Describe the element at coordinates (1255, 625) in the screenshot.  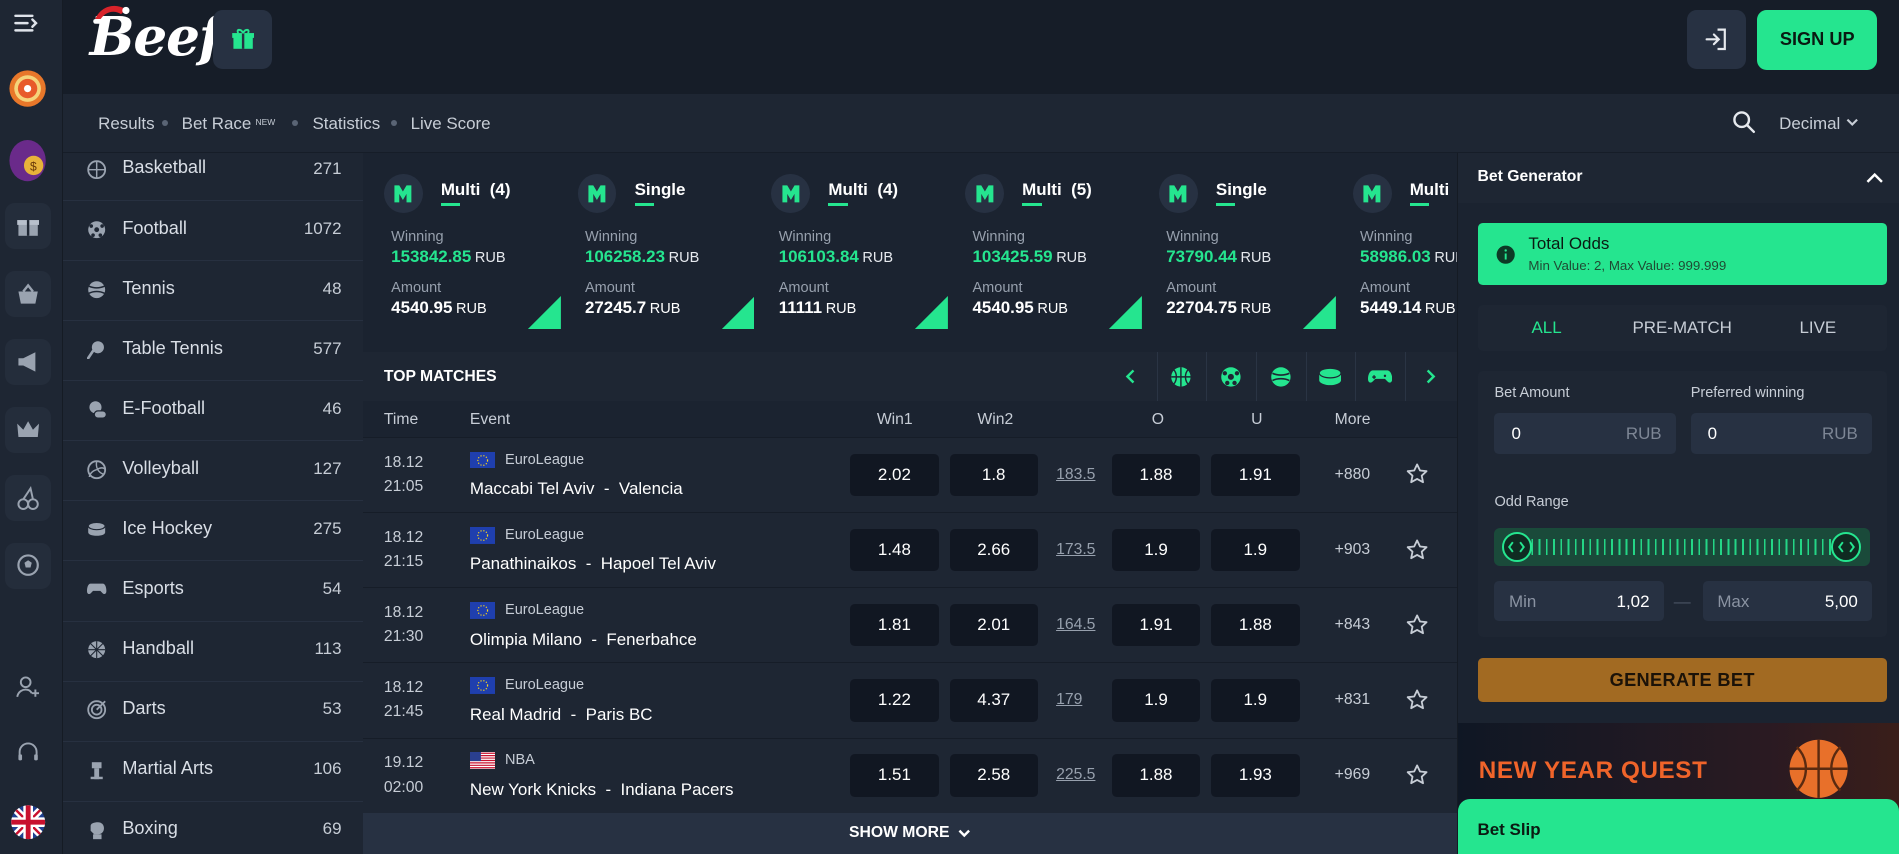
I see `odd-under: 1.88` at that location.